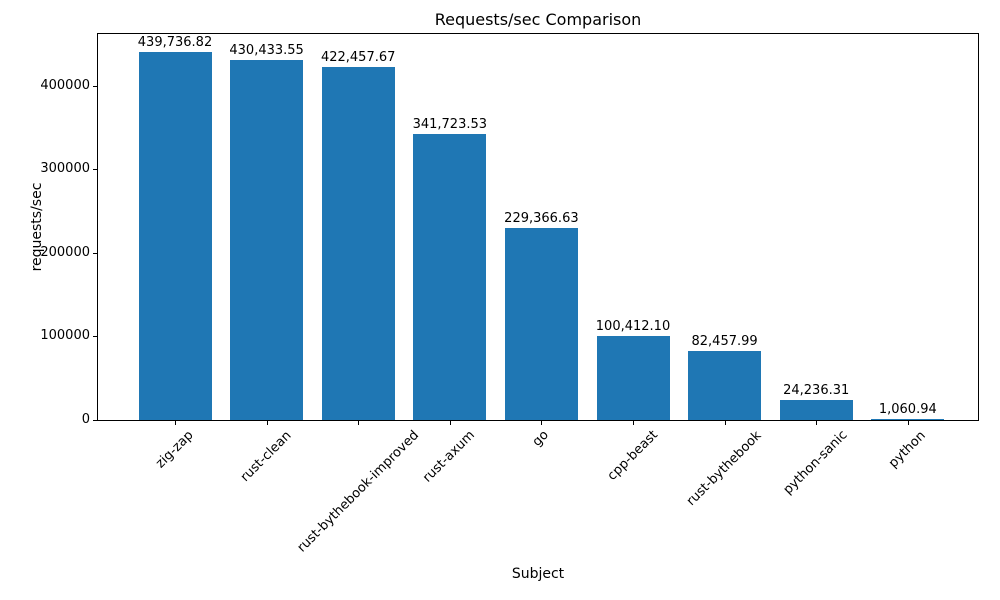 Image resolution: width=1000 pixels, height=600 pixels. I want to click on x-tick-label: python-sanic, so click(815, 463).